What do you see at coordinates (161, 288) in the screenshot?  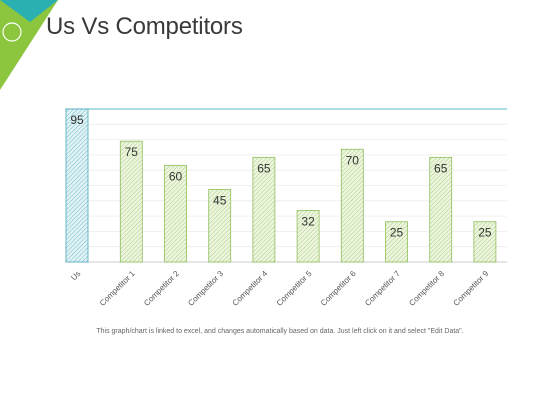 I see `category-label: Competitor 2` at bounding box center [161, 288].